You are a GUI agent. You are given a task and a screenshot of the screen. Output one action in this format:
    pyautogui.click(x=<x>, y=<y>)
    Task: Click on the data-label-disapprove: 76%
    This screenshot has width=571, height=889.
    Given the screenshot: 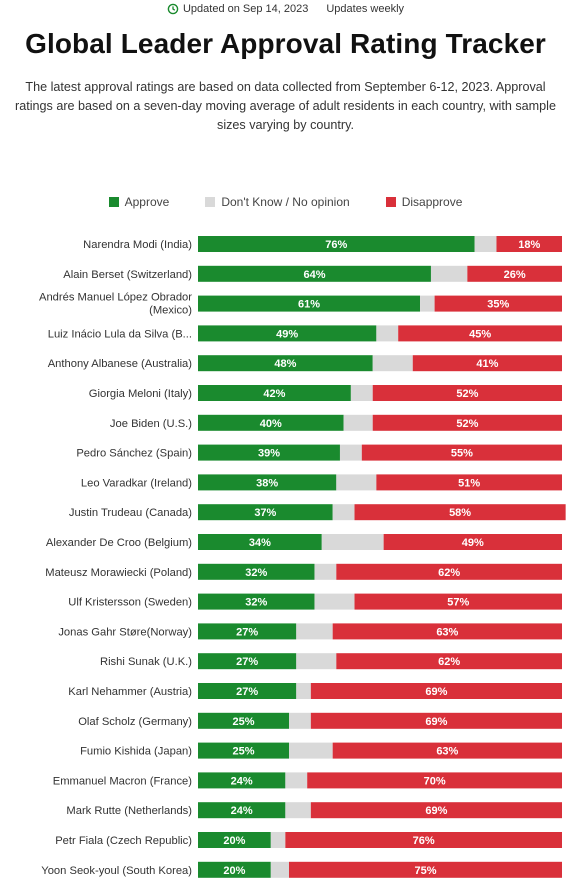 What is the action you would take?
    pyautogui.click(x=424, y=841)
    